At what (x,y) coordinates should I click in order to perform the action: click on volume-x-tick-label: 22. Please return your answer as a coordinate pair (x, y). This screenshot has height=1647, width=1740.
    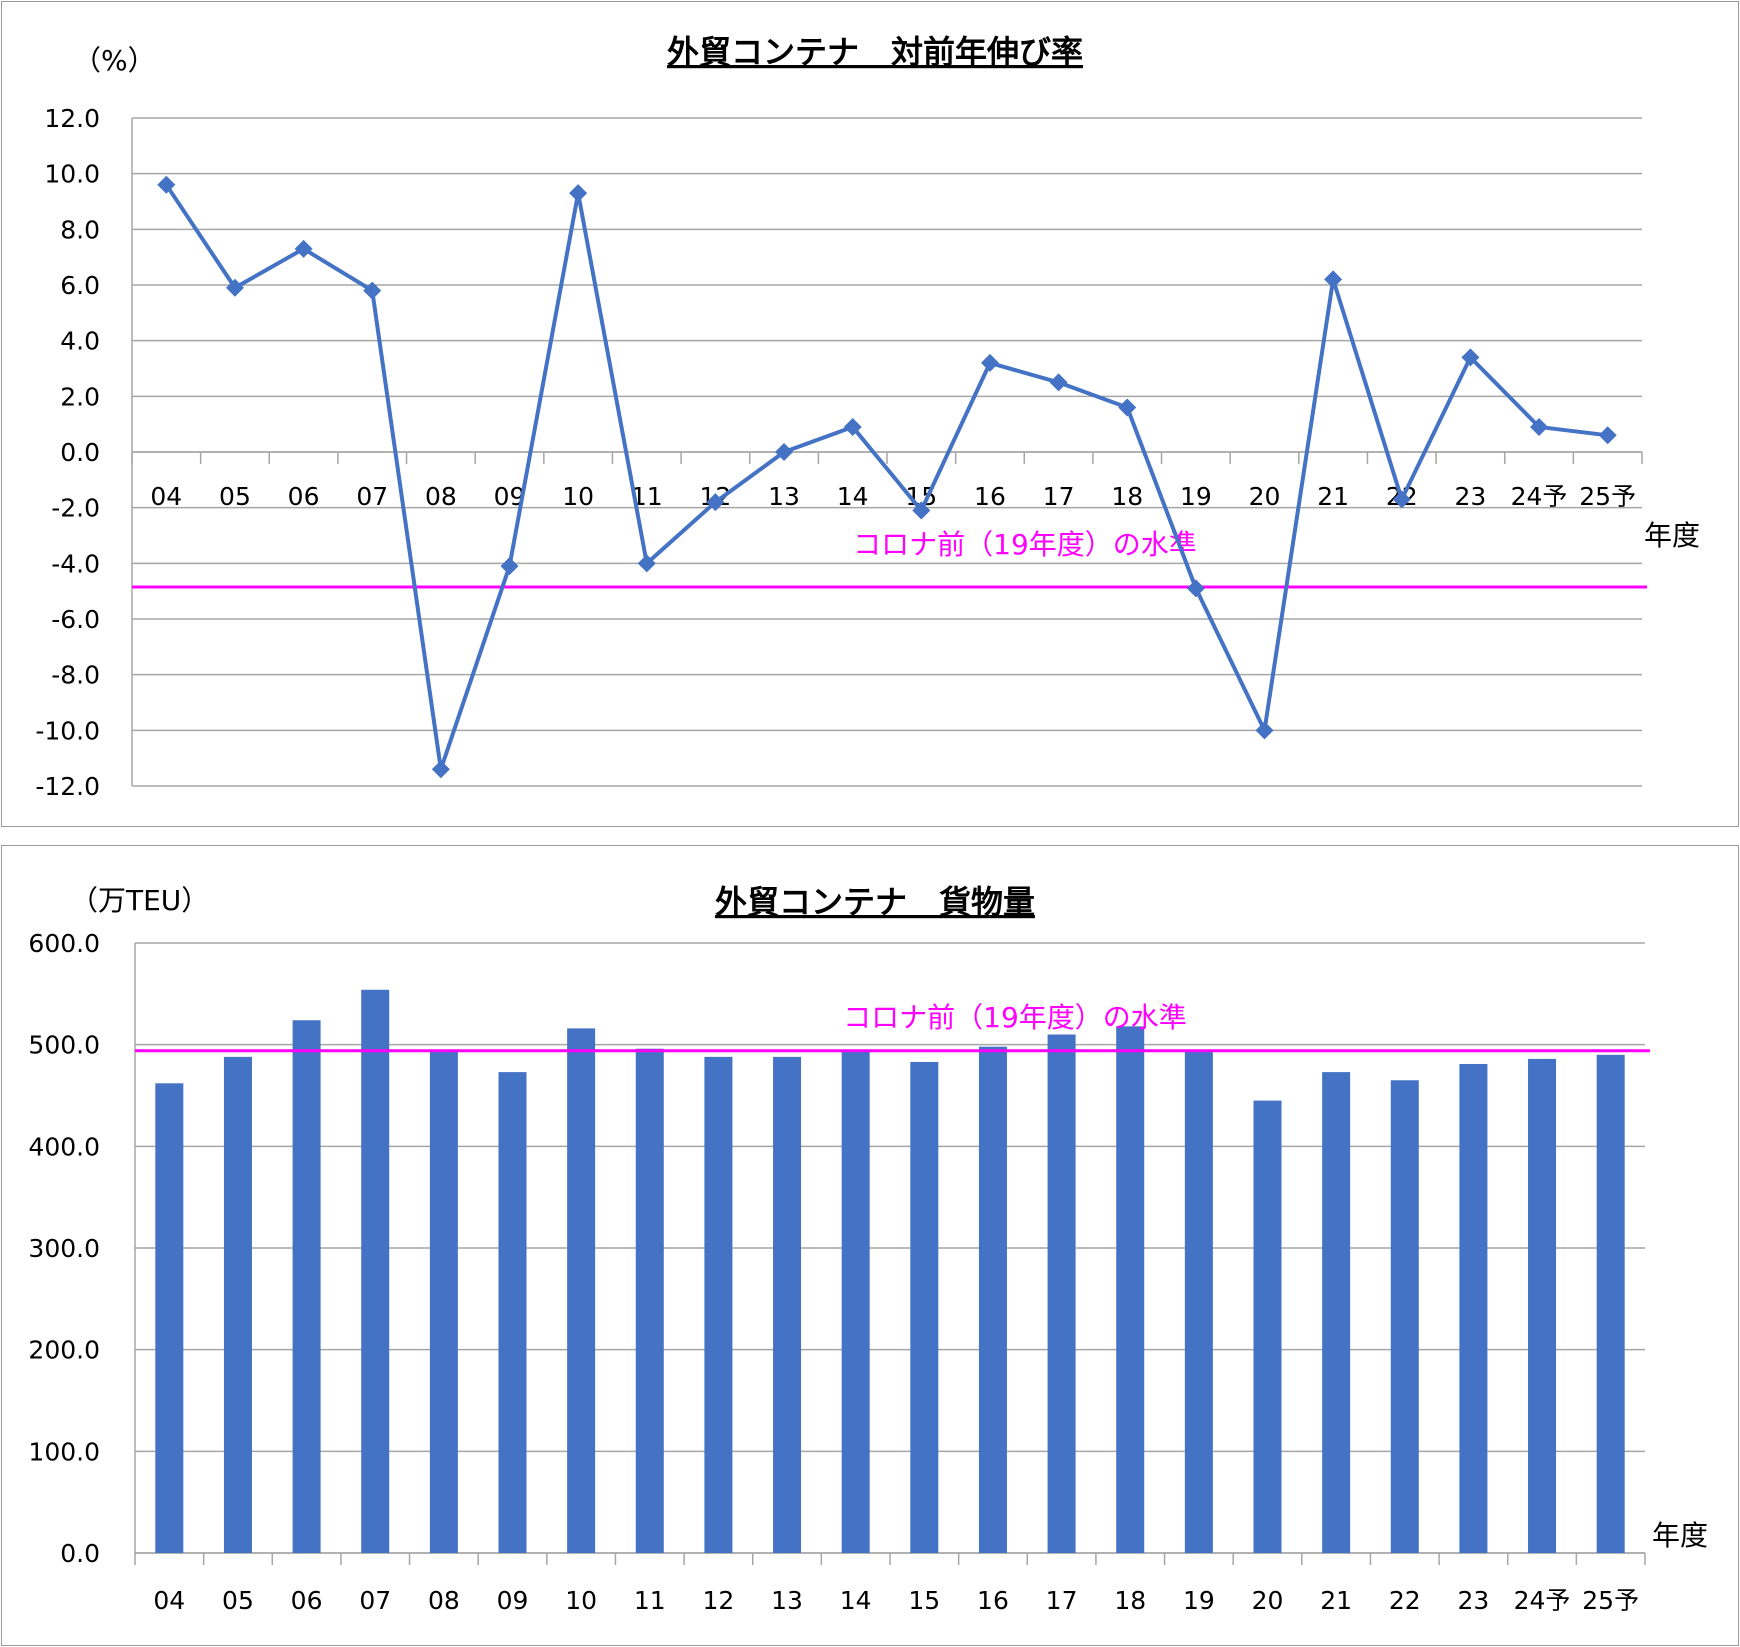
    Looking at the image, I should click on (1405, 1600).